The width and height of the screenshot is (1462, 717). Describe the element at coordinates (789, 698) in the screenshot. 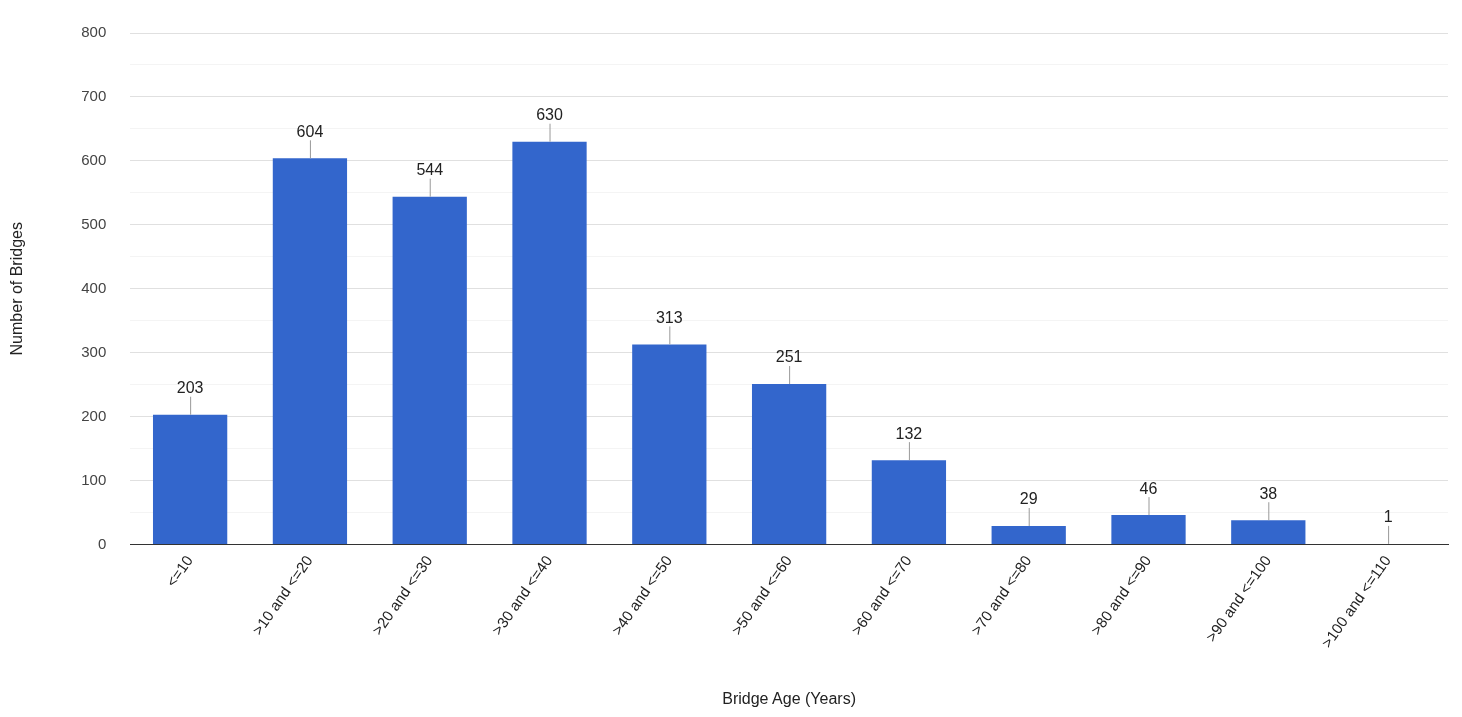

I see `x-axis-title: Bridge Age (Years)` at that location.